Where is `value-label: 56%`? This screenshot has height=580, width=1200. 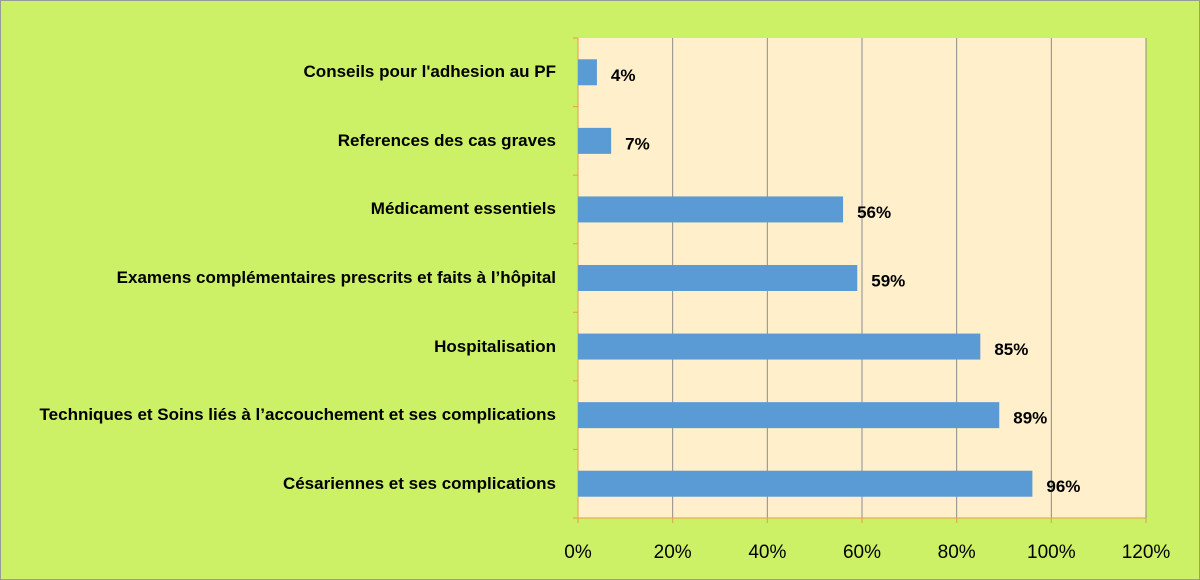 value-label: 56% is located at coordinates (874, 212).